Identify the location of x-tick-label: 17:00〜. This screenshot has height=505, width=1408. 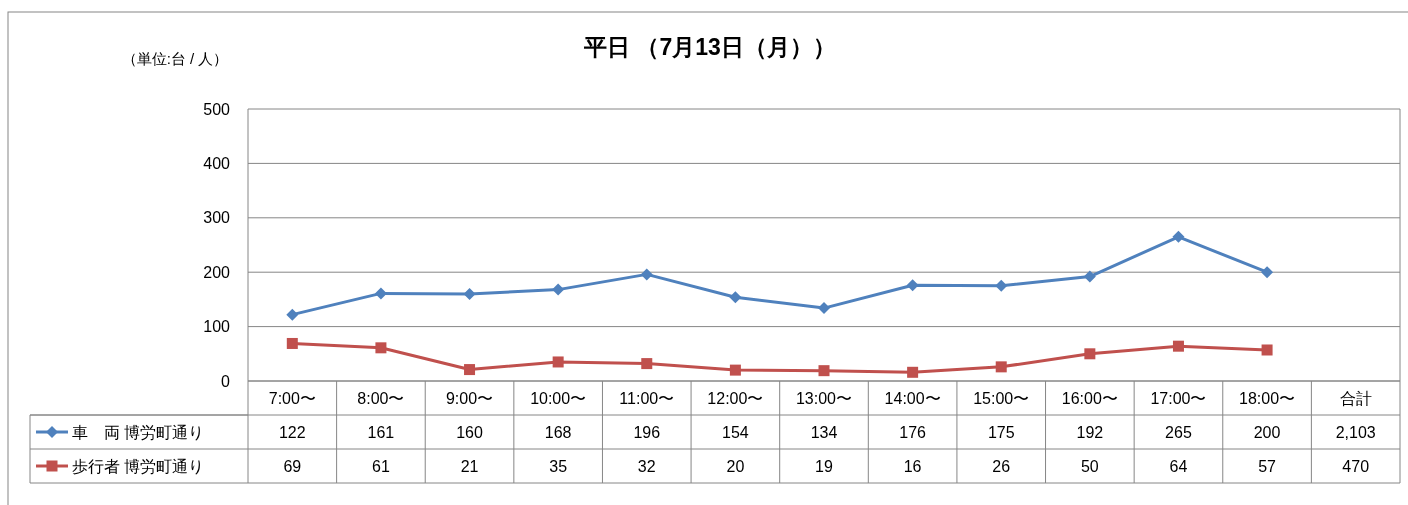
(1178, 398).